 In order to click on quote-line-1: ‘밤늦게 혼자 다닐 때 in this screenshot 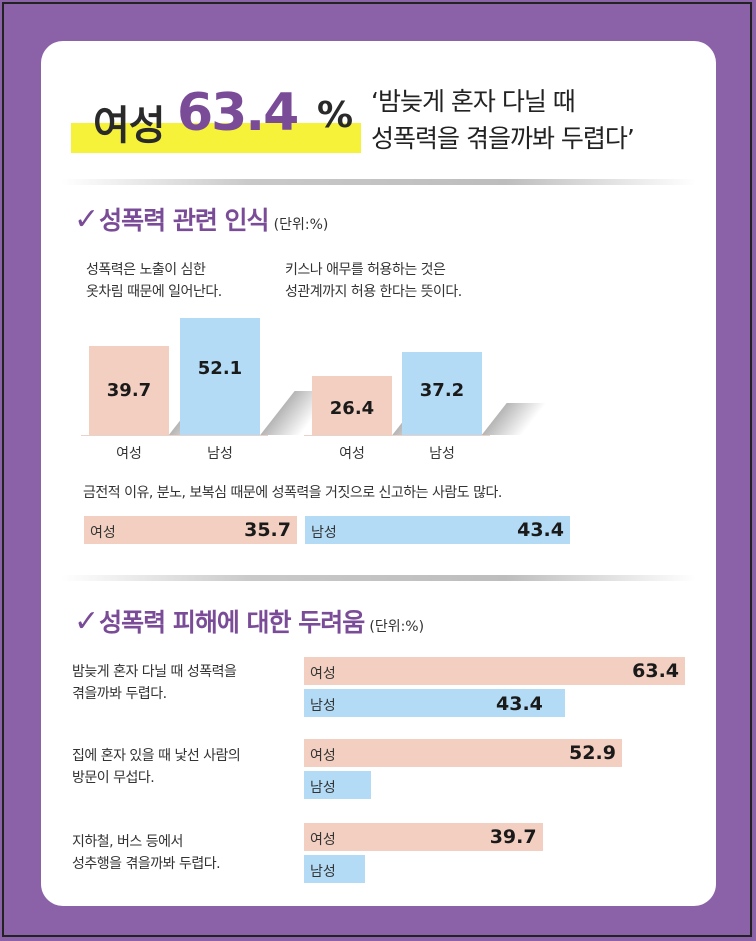, I will do `click(473, 101)`.